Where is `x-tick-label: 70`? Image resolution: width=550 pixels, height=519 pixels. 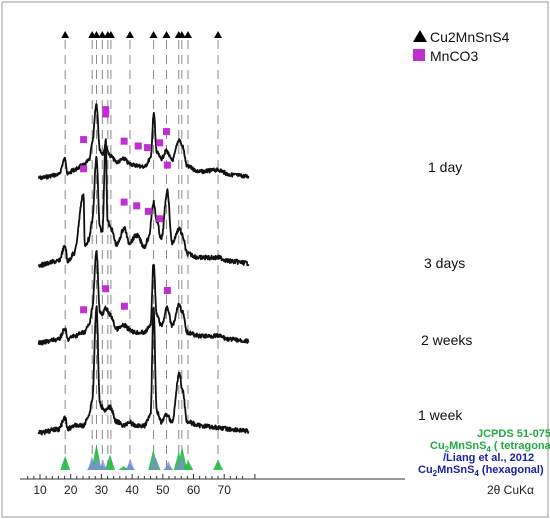 x-tick-label: 70 is located at coordinates (225, 490).